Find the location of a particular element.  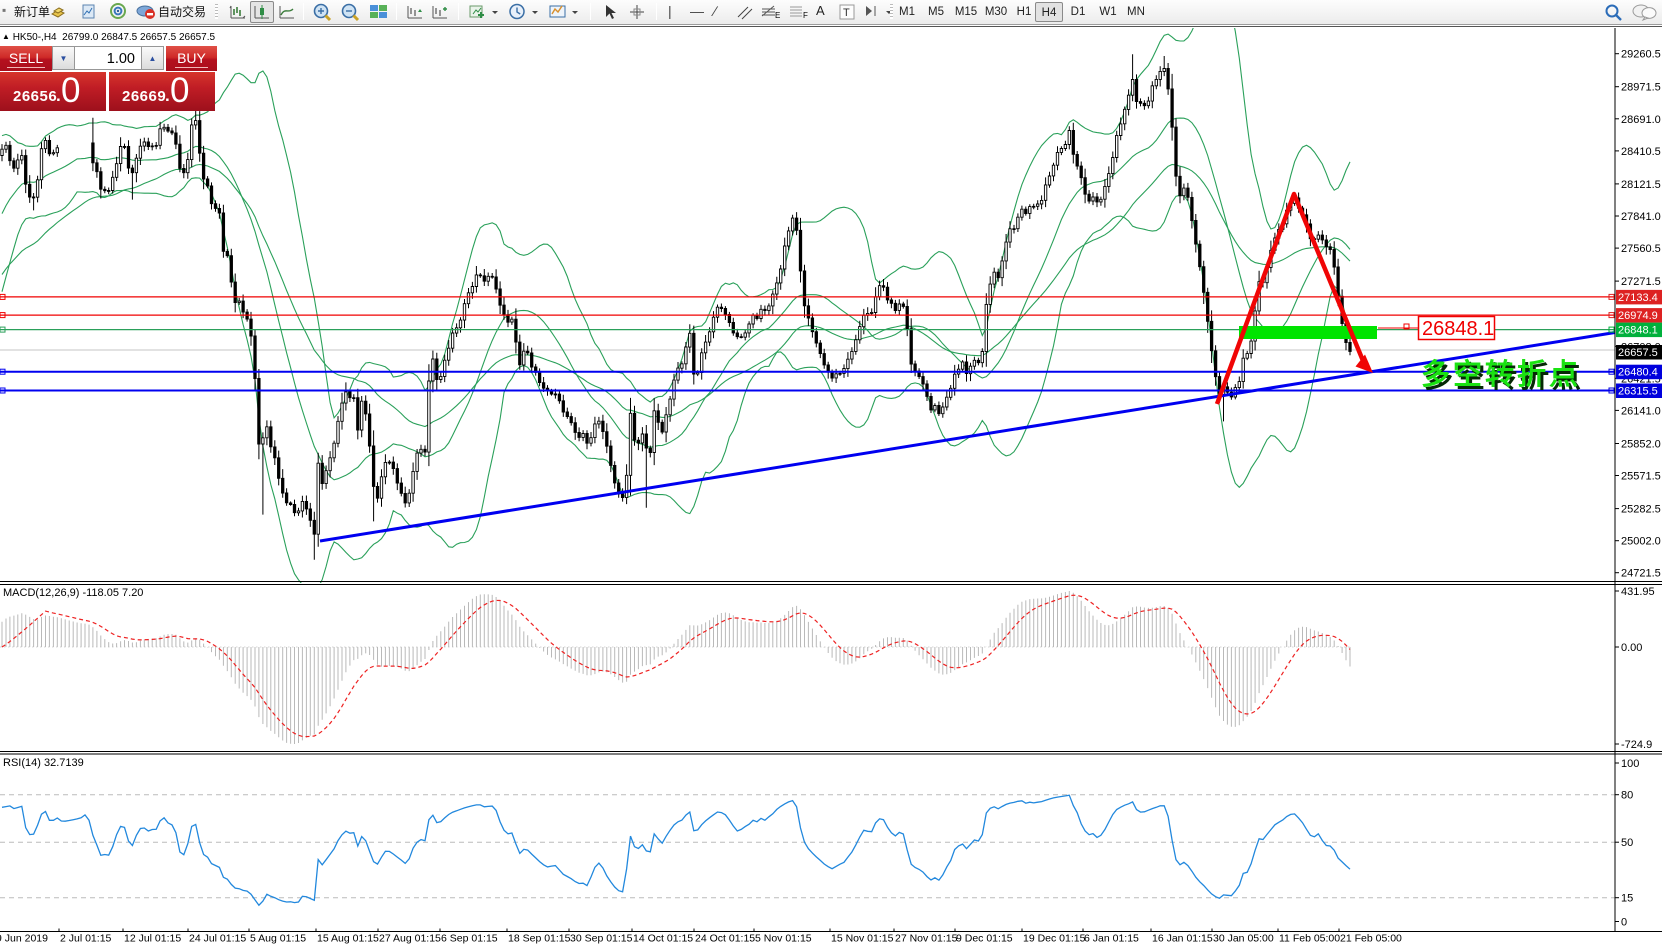

svg-text: 25282.5 is located at coordinates (1641, 510).